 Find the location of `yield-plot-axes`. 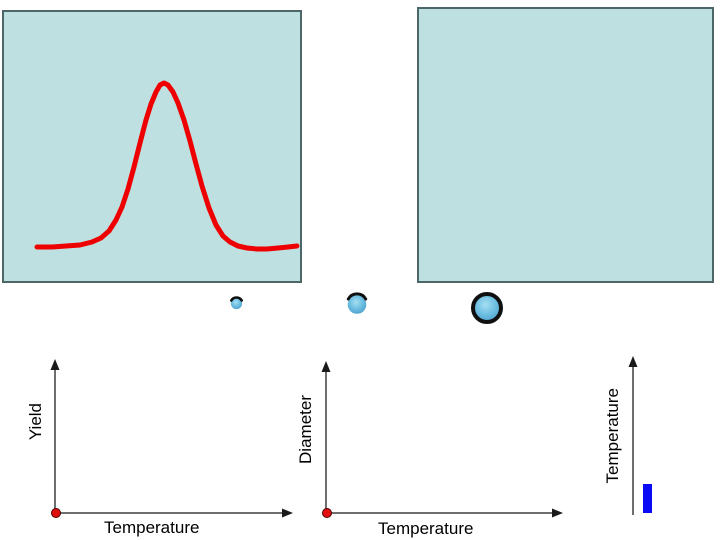

yield-plot-axes is located at coordinates (171, 438).